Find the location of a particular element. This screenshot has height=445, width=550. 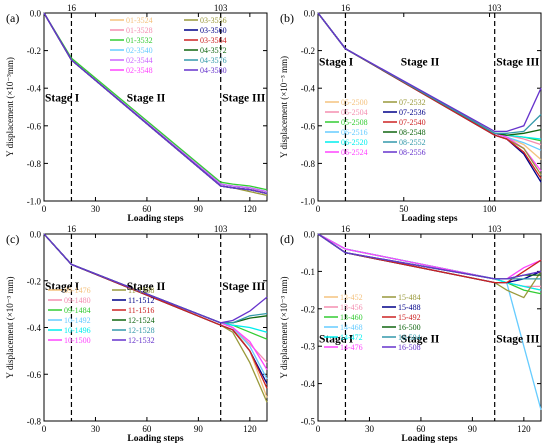

legend-entry: 07-2536 is located at coordinates (412, 112).